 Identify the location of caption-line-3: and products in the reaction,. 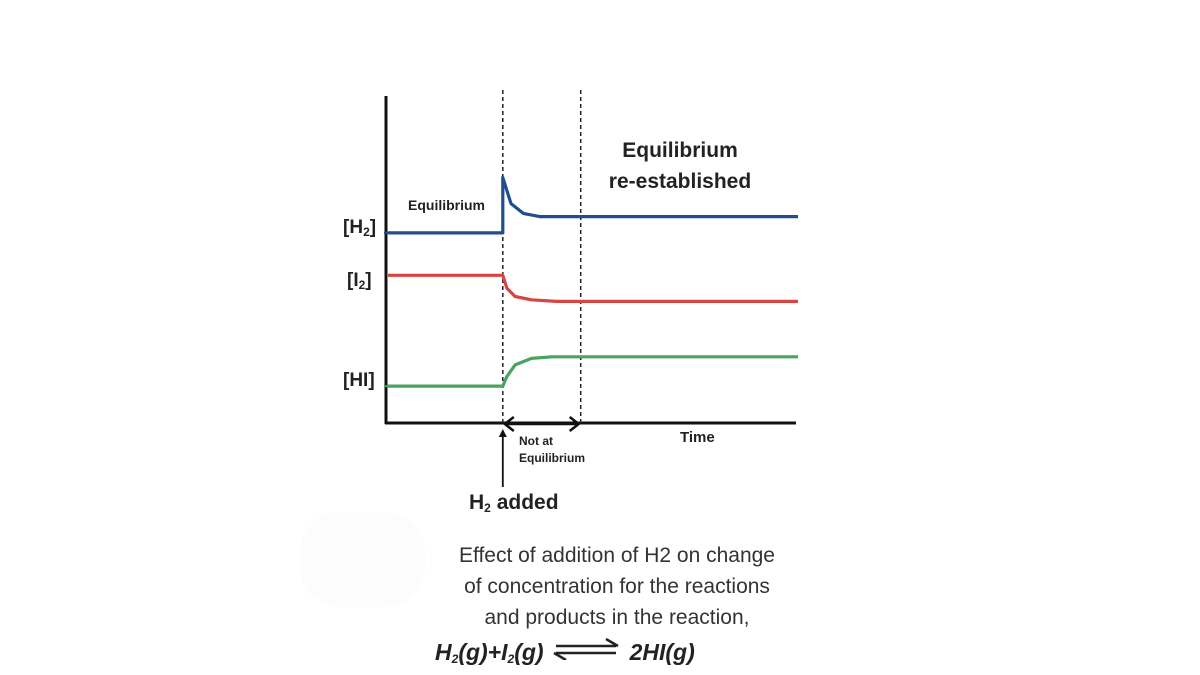
(617, 617).